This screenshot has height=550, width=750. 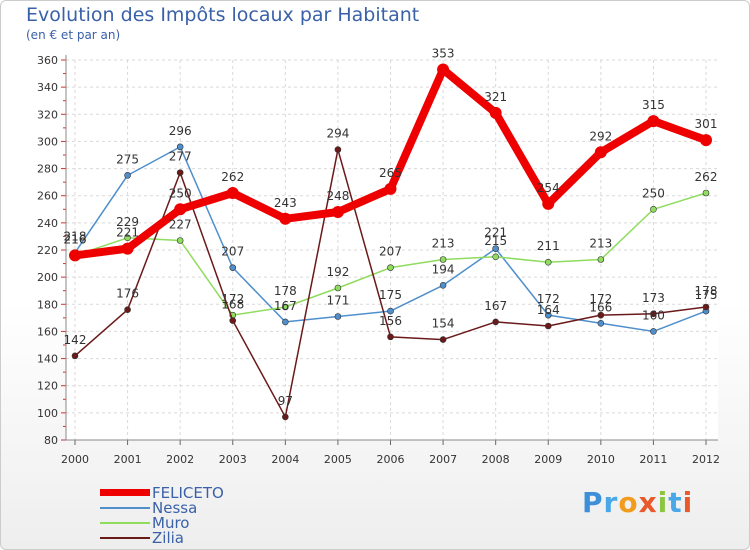 What do you see at coordinates (188, 493) in the screenshot?
I see `legend-label-feliceto: FELICETO` at bounding box center [188, 493].